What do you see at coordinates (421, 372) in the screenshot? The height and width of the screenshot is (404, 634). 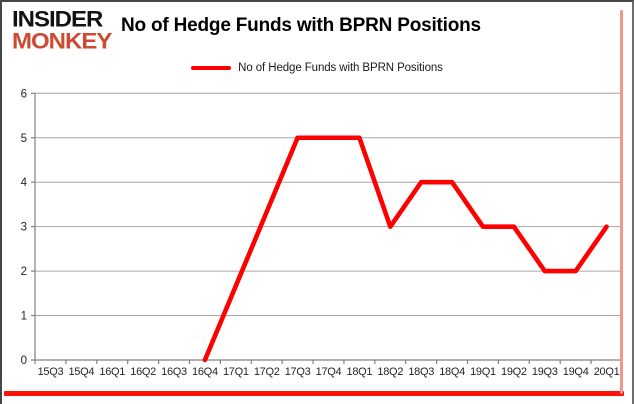 I see `x-tick-label: 18Q3` at bounding box center [421, 372].